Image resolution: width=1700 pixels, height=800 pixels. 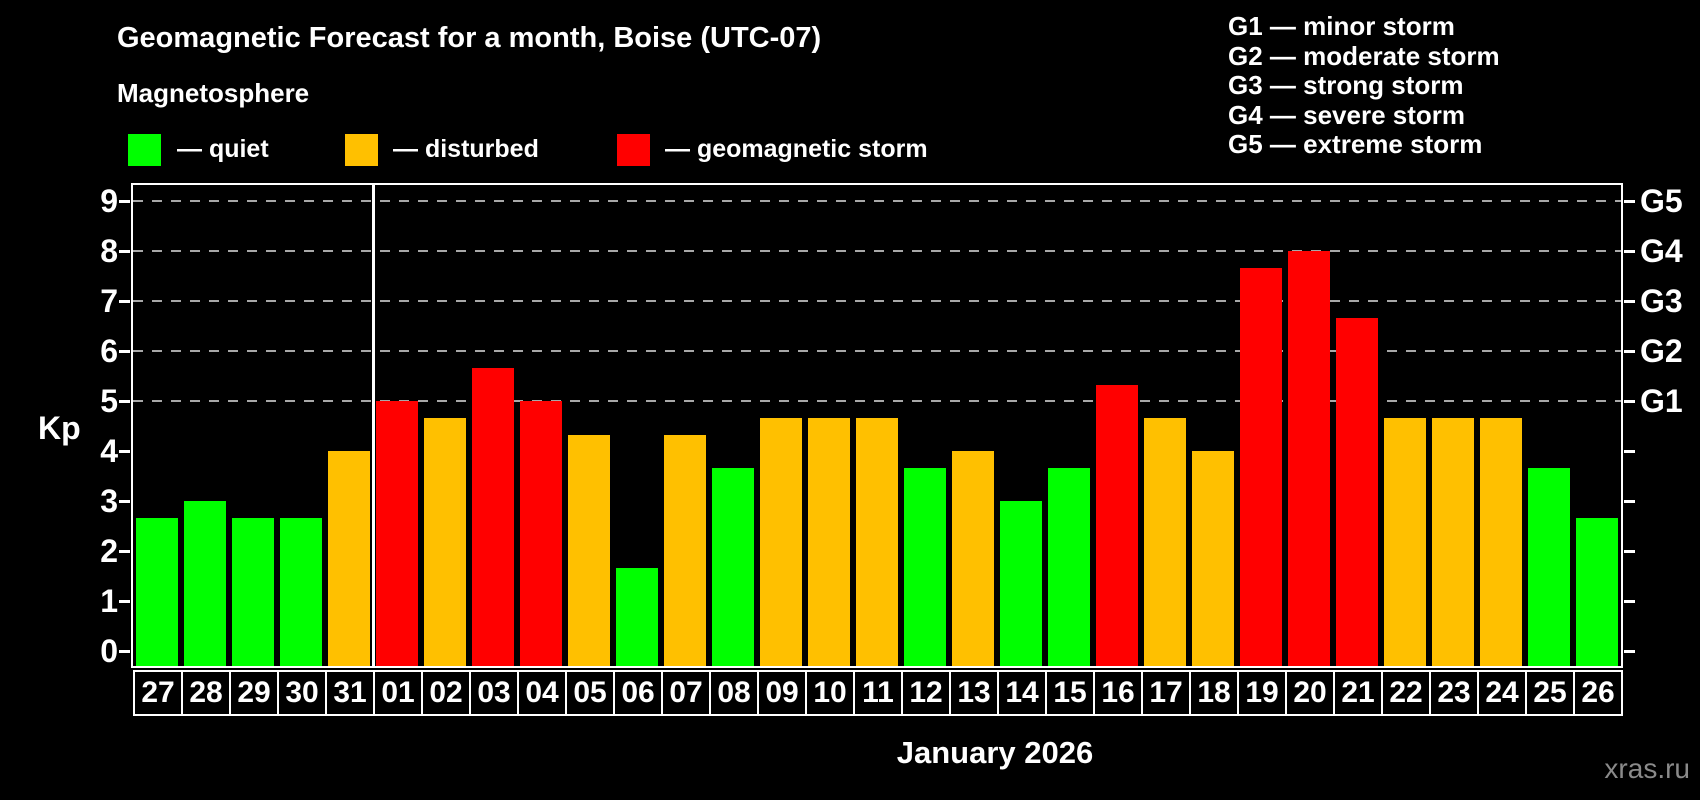 I want to click on day-label: 15, so click(x=1070, y=693).